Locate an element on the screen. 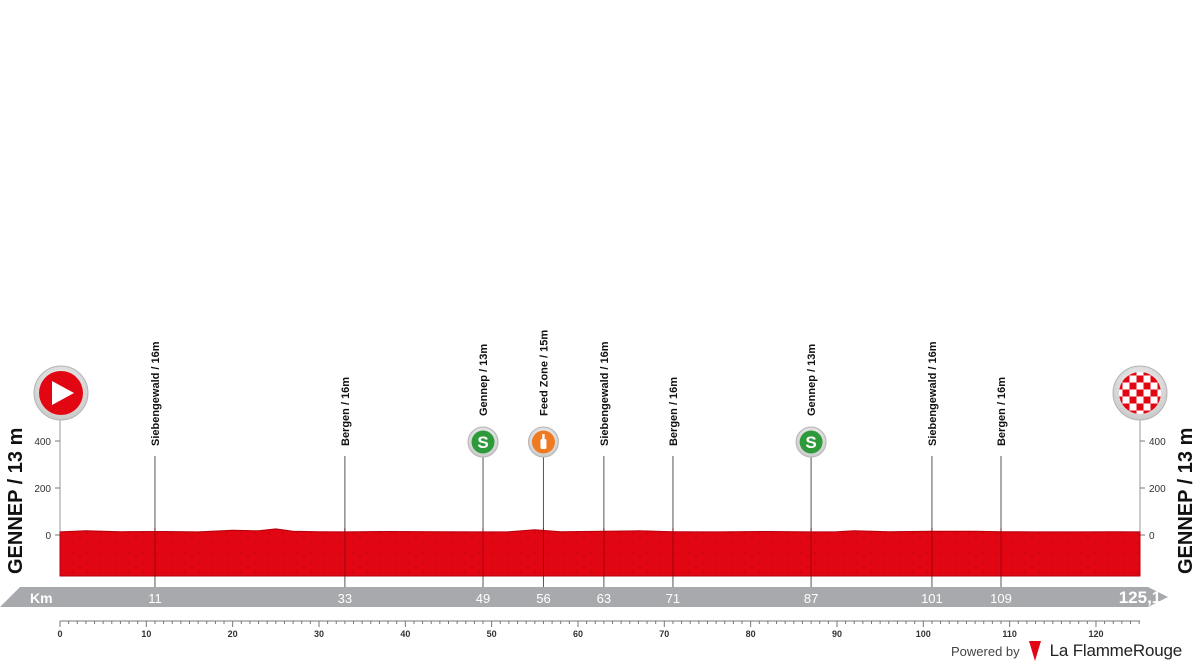 The width and height of the screenshot is (1200, 670). distance-bar-layer: Km 11 33 49 56 63 71 87 101 109 125,1 is located at coordinates (584, 597).